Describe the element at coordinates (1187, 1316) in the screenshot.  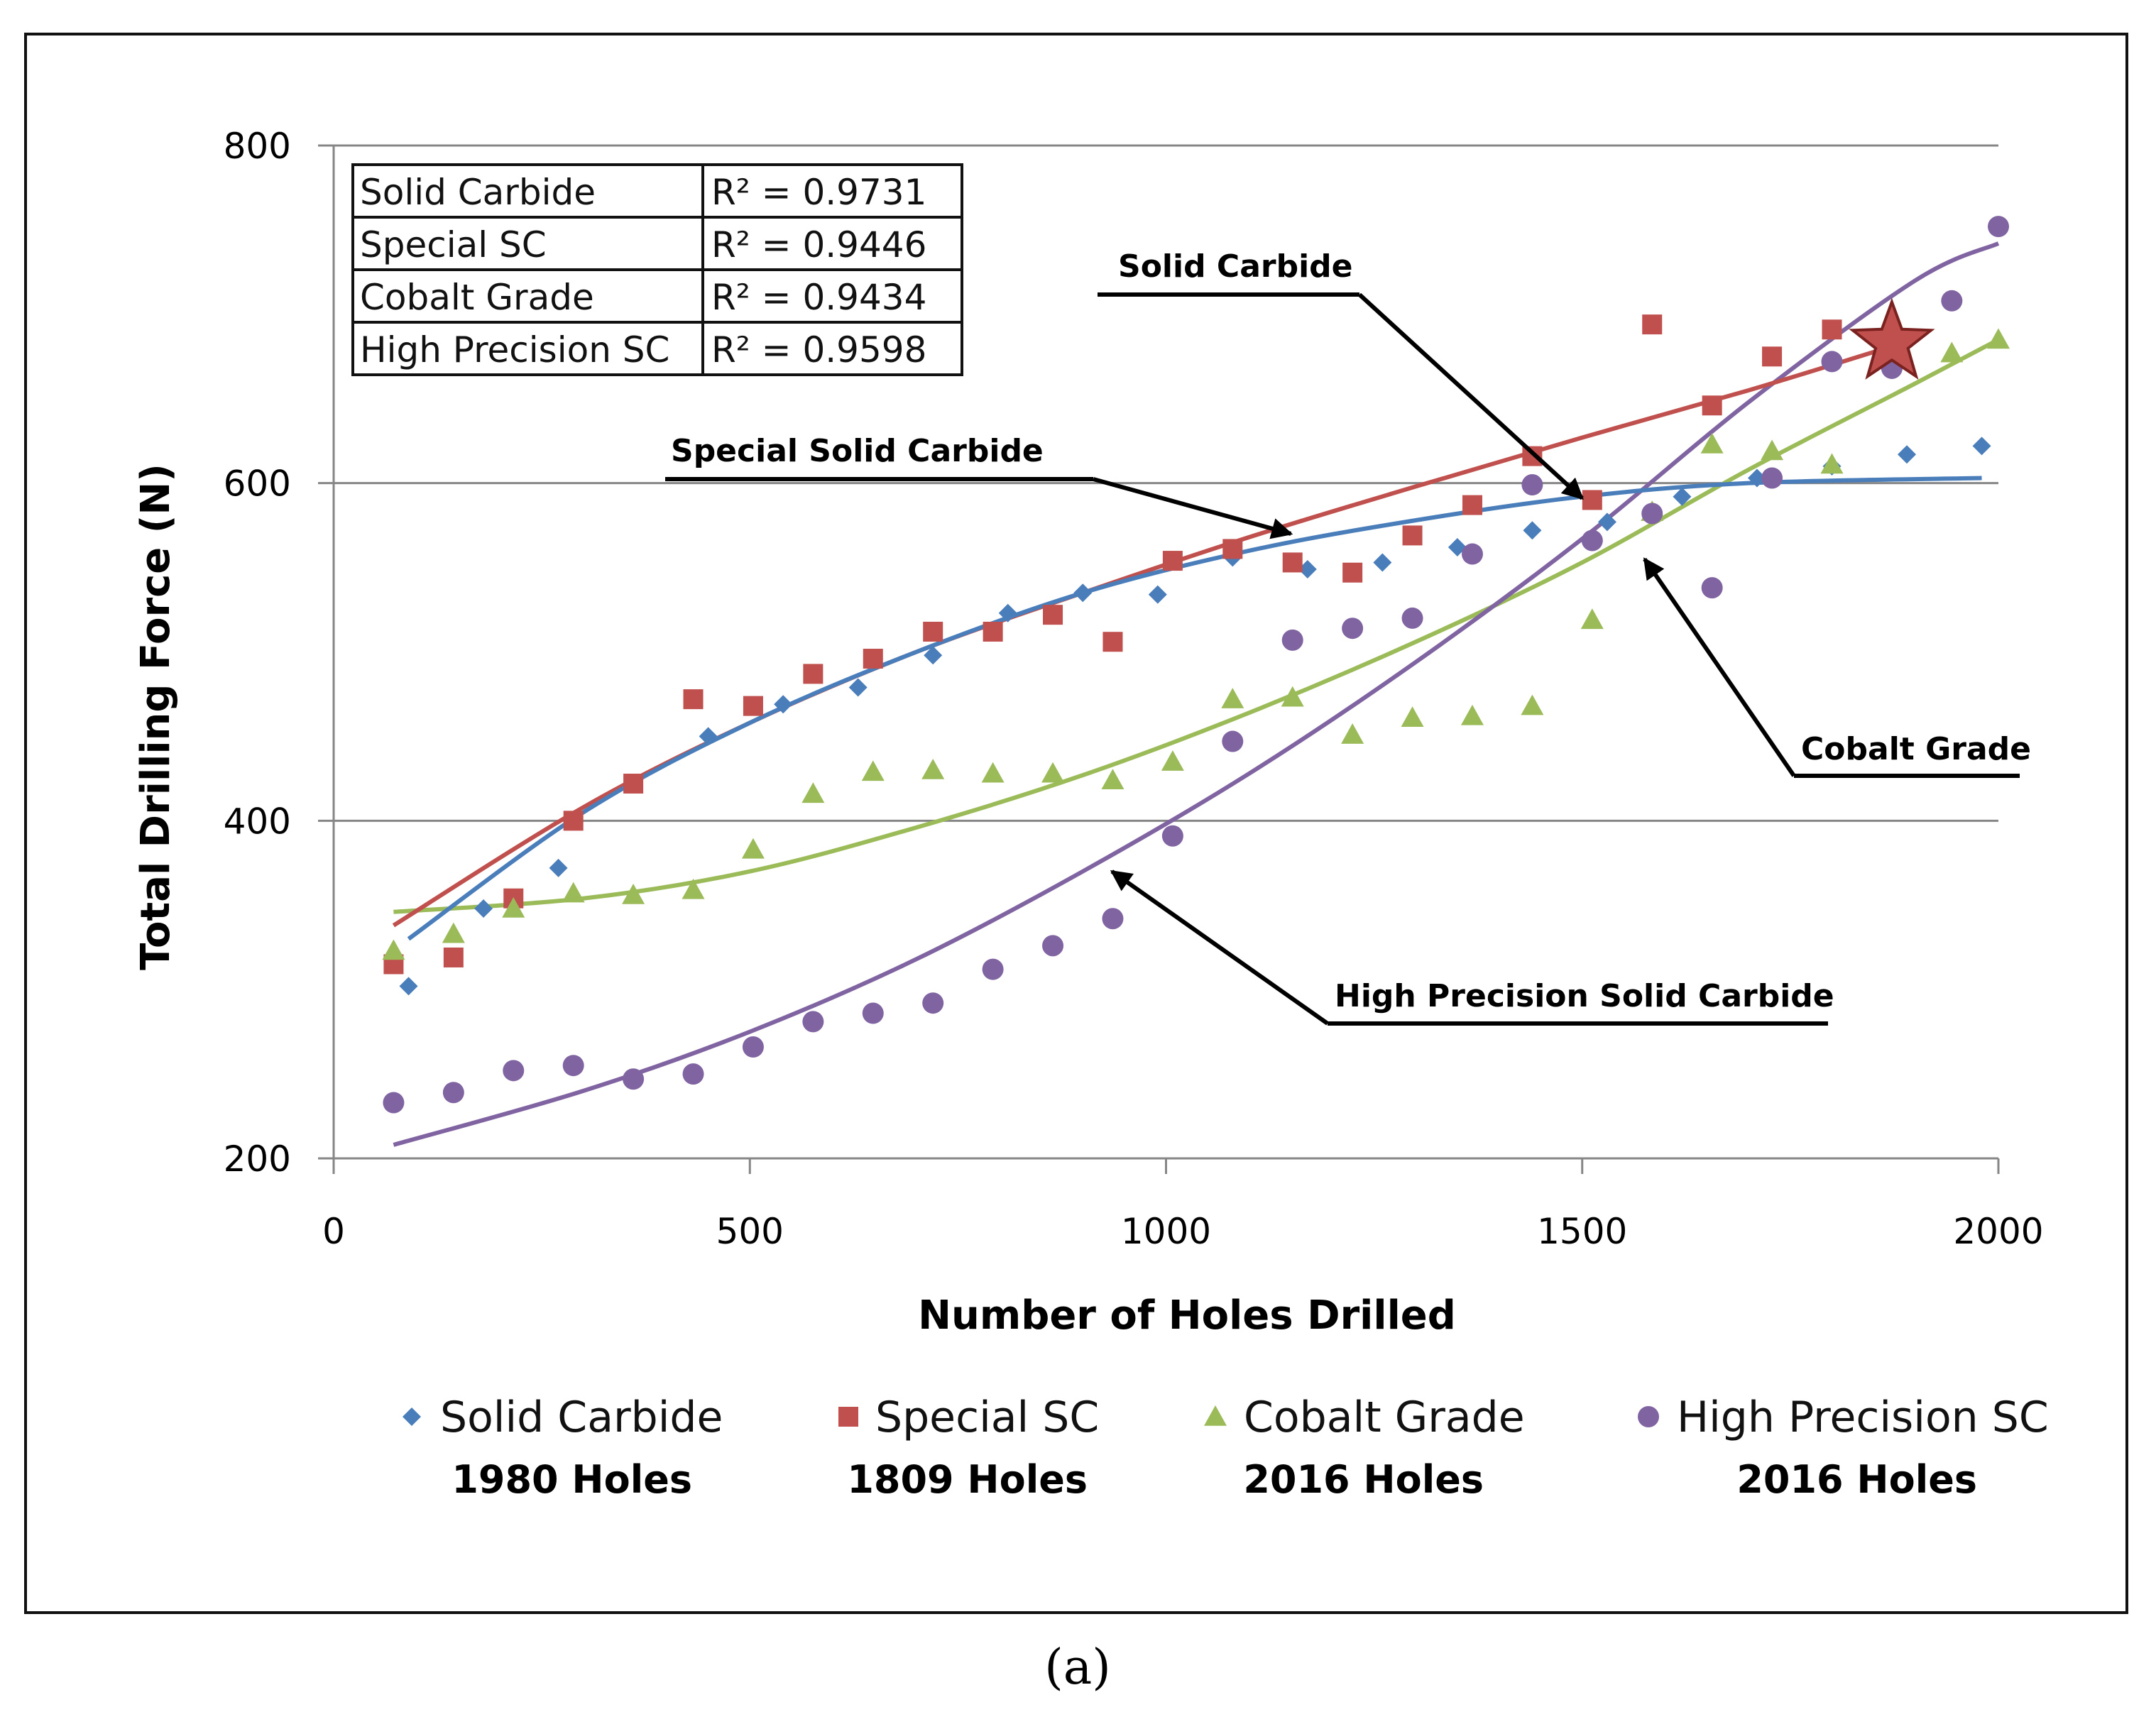
I see `x-axis-title: Number of Holes Drilled` at that location.